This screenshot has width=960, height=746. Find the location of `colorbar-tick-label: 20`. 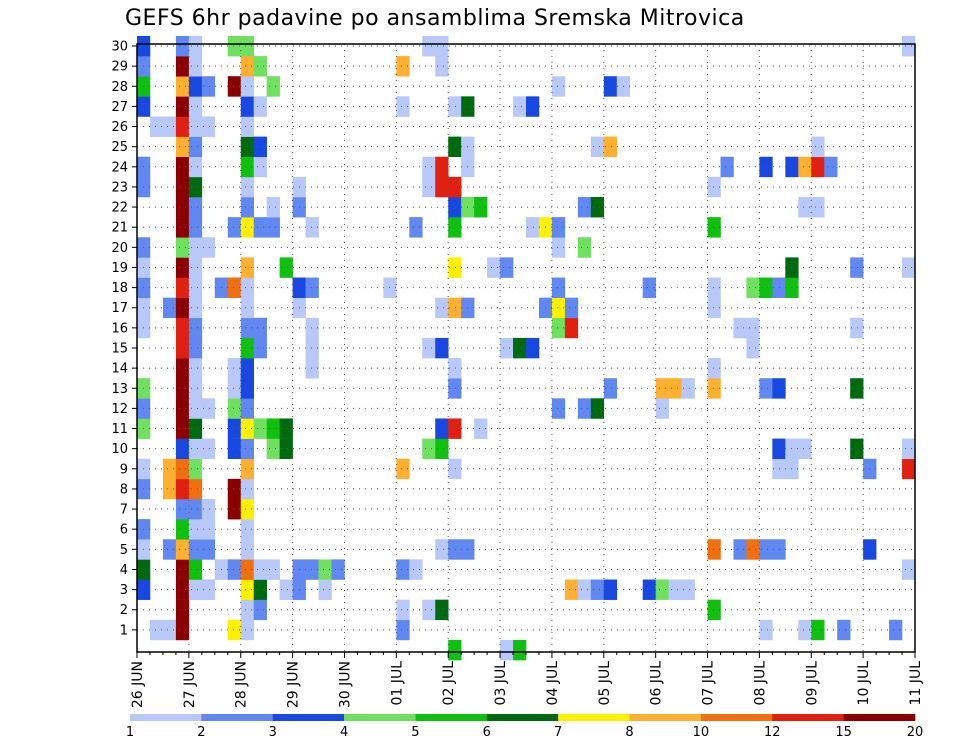

colorbar-tick-label: 20 is located at coordinates (915, 732).